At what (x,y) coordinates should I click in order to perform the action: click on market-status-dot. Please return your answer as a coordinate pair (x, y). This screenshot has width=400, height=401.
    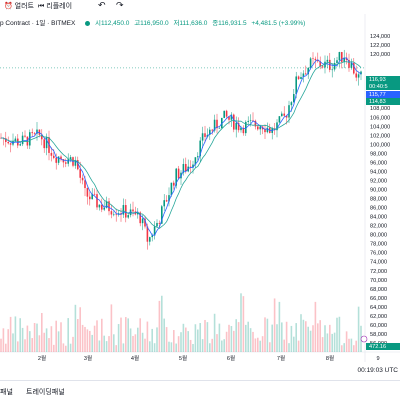
    Looking at the image, I should click on (88, 23).